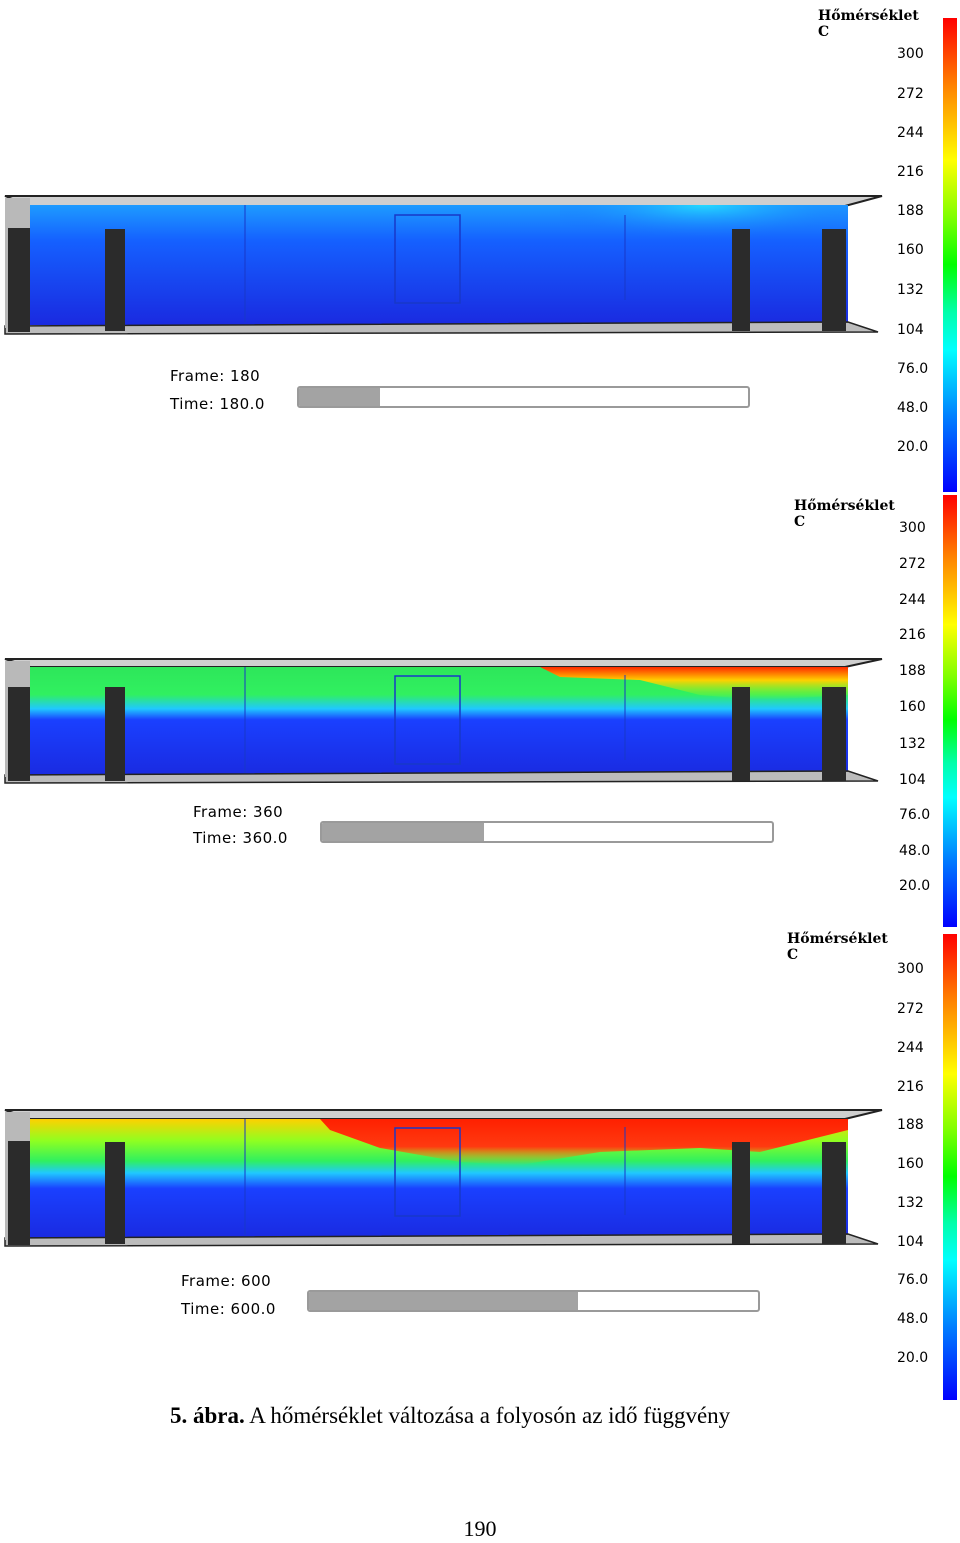 This screenshot has height=1543, width=960. I want to click on time-label: Time: 360.0, so click(240, 838).